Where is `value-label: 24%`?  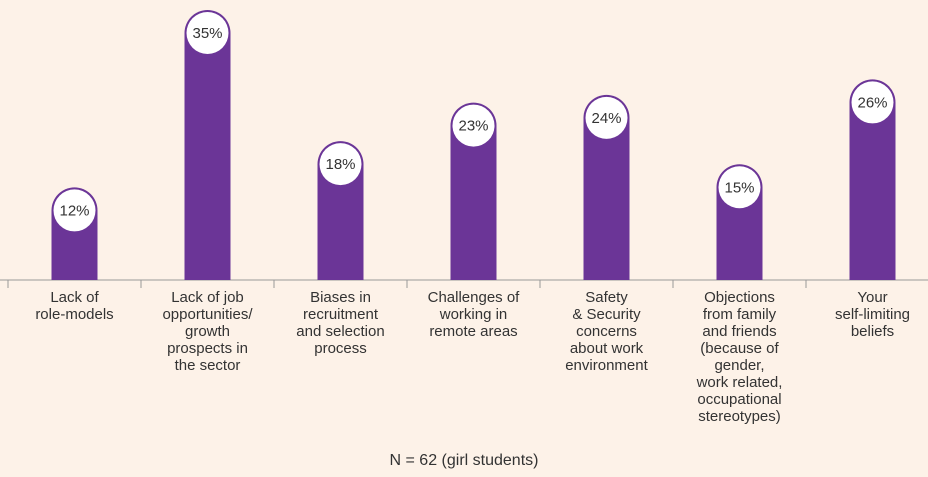 value-label: 24% is located at coordinates (606, 118).